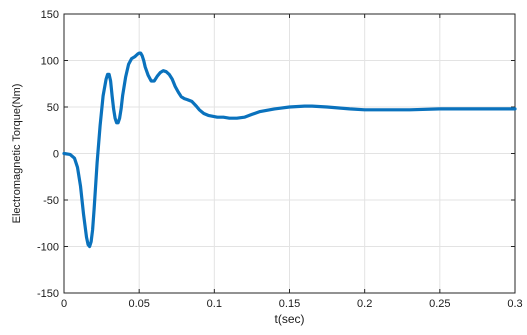 The height and width of the screenshot is (335, 527). Describe the element at coordinates (138, 304) in the screenshot. I see `x-tick-label: 0.05` at that location.